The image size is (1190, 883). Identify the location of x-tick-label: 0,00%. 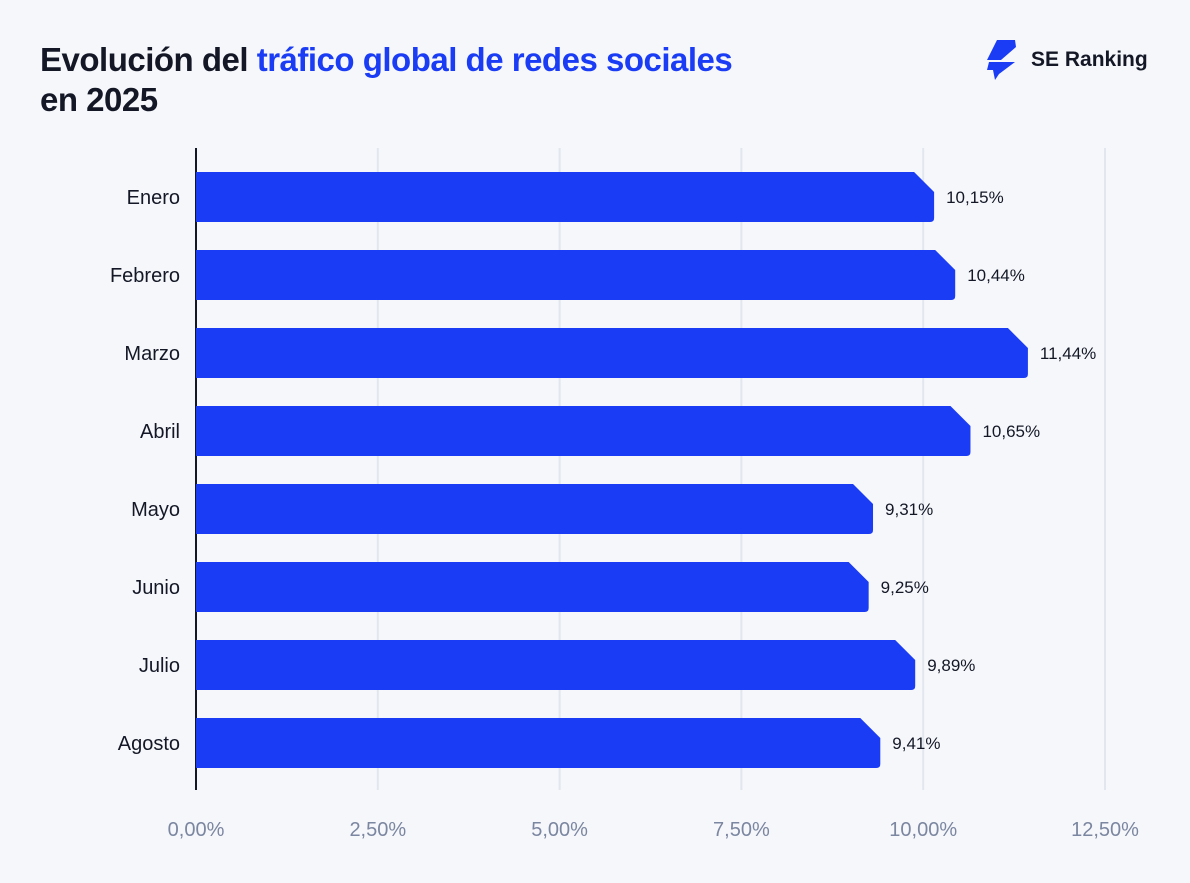
(196, 830).